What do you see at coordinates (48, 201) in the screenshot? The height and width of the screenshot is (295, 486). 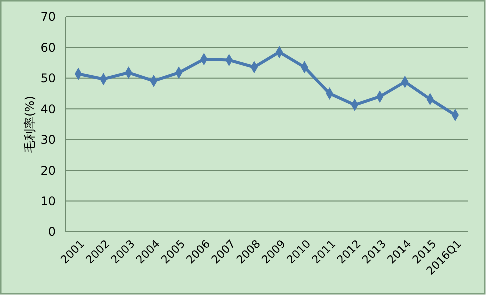 I see `y-tick-label: 10` at bounding box center [48, 201].